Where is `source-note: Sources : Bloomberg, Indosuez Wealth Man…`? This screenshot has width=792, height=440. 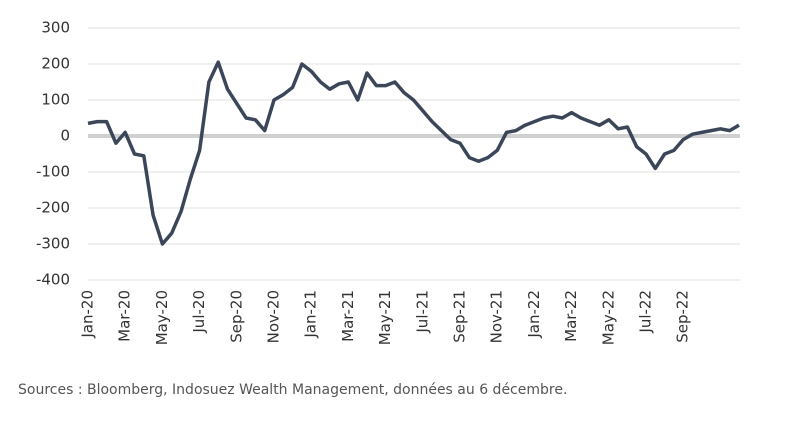
source-note: Sources : Bloomberg, Indosuez Wealth Man… is located at coordinates (292, 390).